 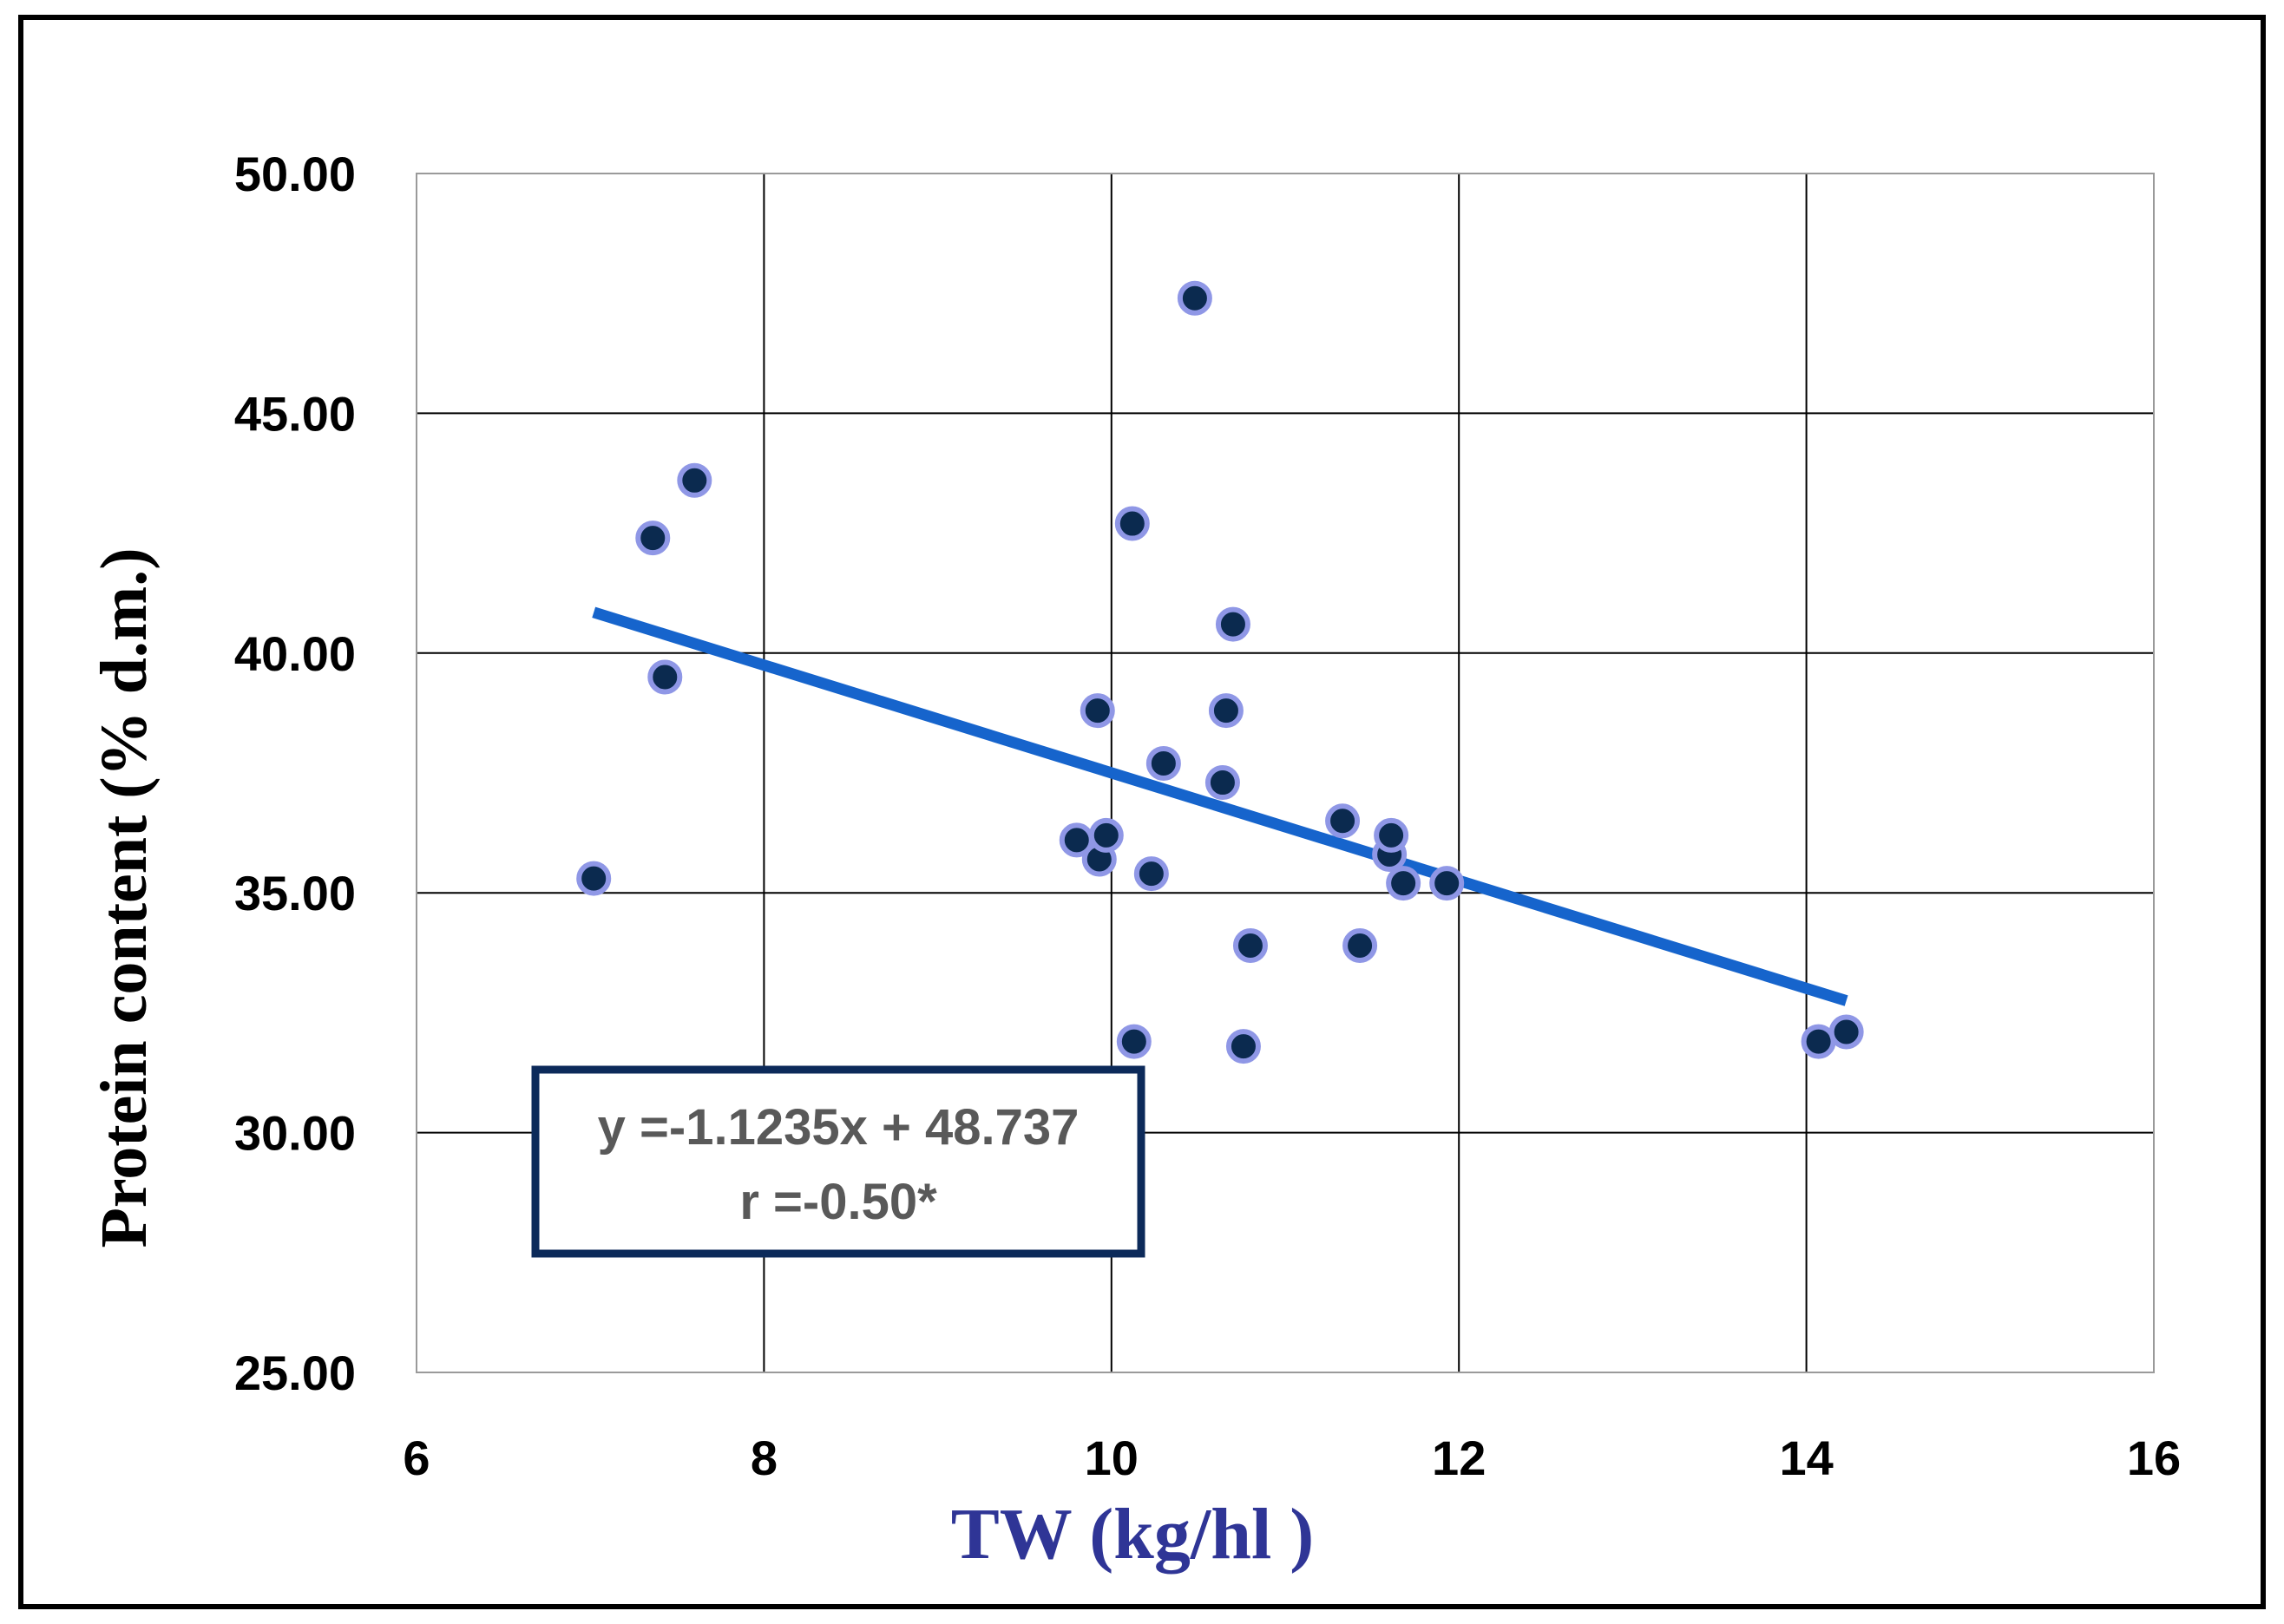 What do you see at coordinates (1133, 1534) in the screenshot?
I see `x-axis-label: TW (kg/hl )` at bounding box center [1133, 1534].